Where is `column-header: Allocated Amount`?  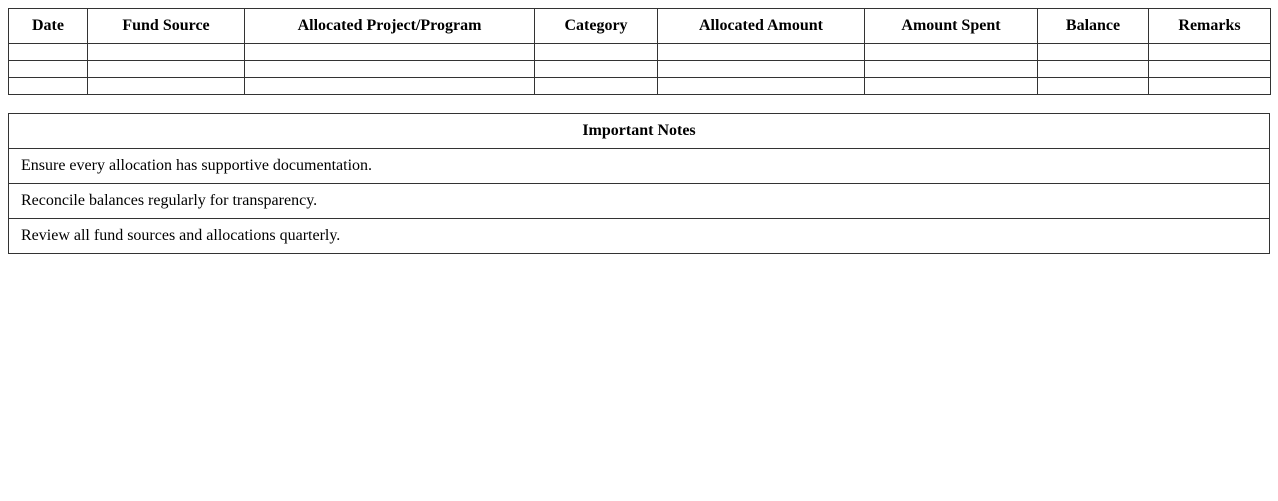
column-header: Allocated Amount is located at coordinates (761, 26).